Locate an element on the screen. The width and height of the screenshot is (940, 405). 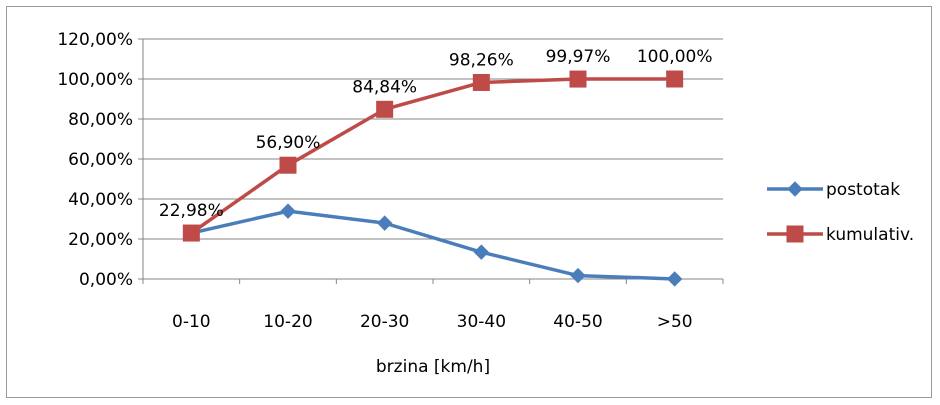
x-tick-label: 10-20 is located at coordinates (287, 322).